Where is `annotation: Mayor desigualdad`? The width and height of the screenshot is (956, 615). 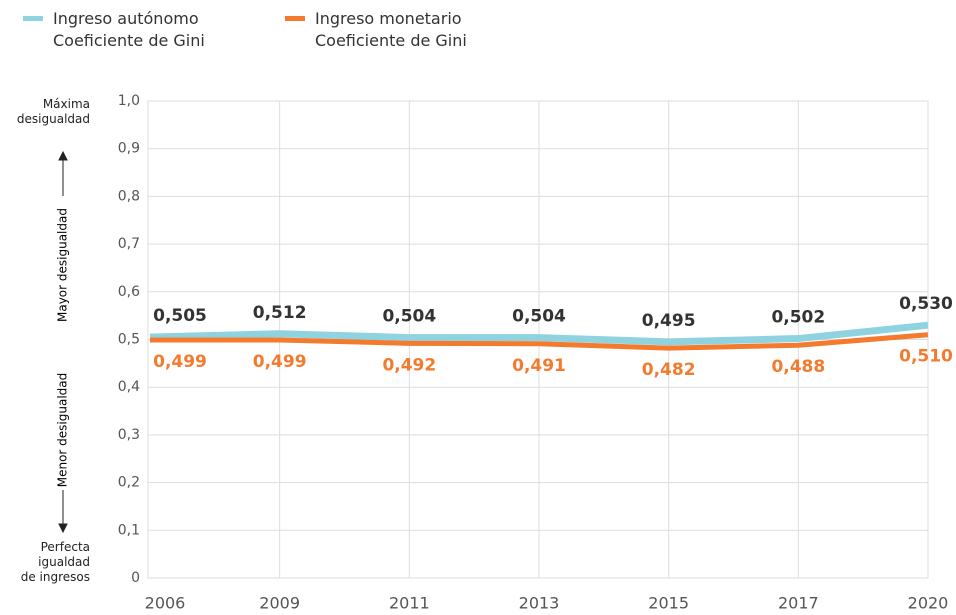
annotation: Mayor desigualdad is located at coordinates (63, 265).